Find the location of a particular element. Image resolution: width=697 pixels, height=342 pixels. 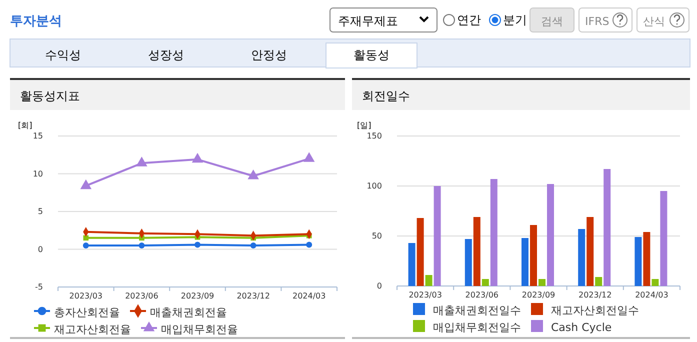

y-tick-label: 150 is located at coordinates (374, 136).